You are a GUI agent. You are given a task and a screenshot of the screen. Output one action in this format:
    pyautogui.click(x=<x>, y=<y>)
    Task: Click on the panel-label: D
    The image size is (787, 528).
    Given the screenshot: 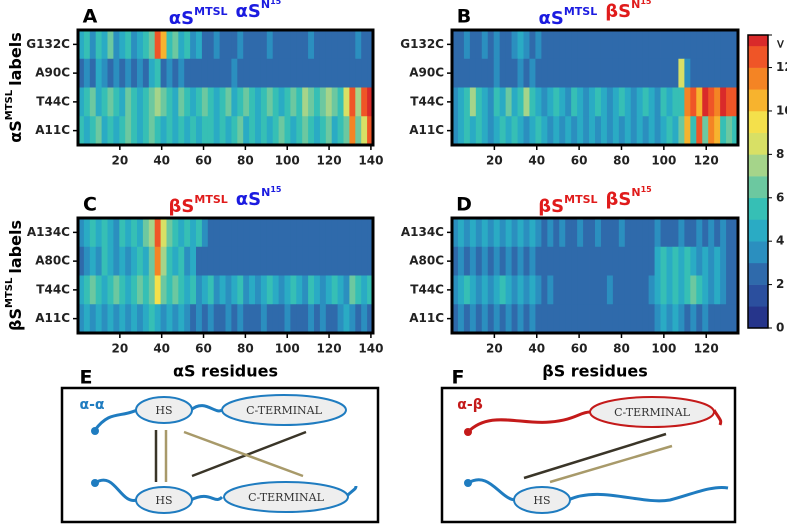 What is the action you would take?
    pyautogui.click(x=464, y=205)
    